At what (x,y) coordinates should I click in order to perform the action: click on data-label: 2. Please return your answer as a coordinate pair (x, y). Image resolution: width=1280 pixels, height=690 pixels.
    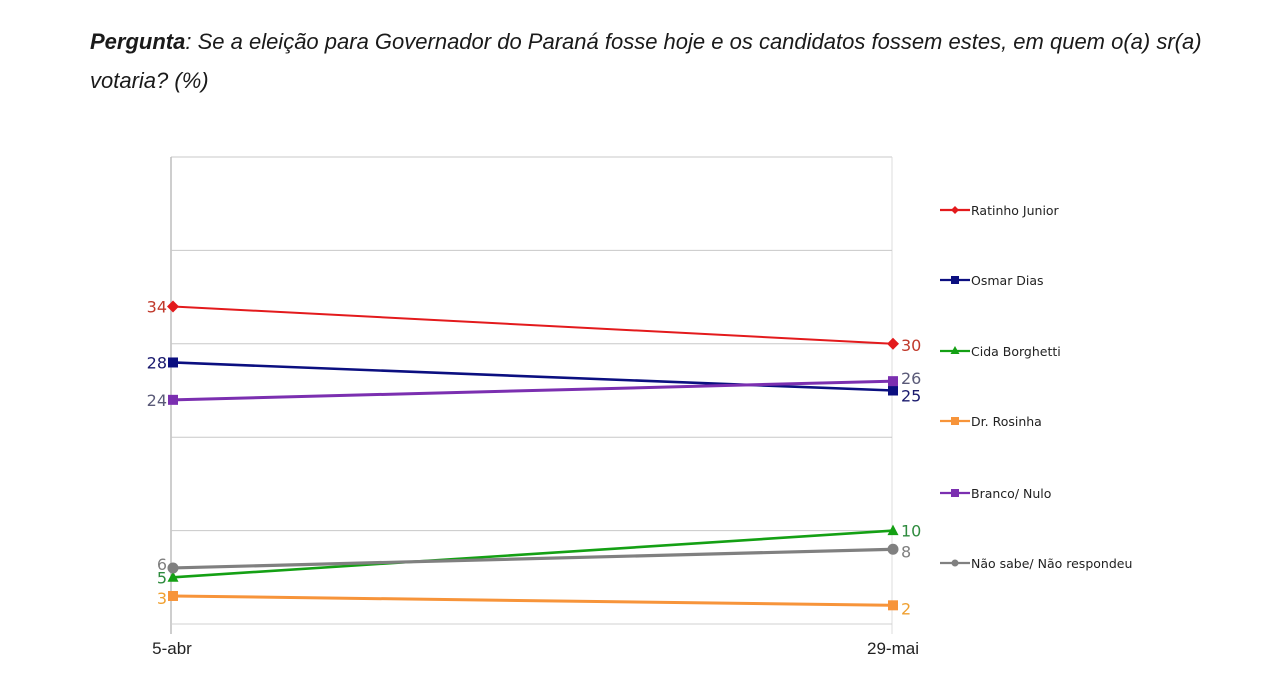
    Looking at the image, I should click on (906, 608).